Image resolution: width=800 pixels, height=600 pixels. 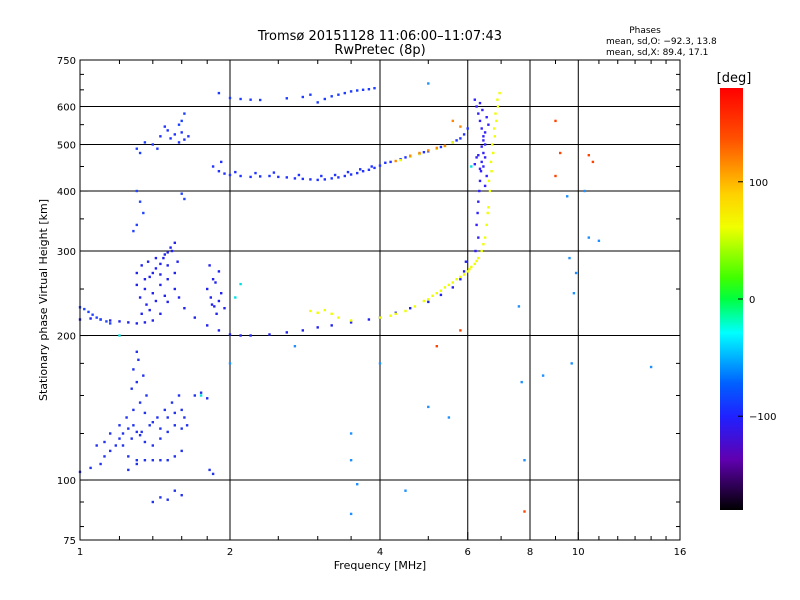 What do you see at coordinates (66, 252) in the screenshot?
I see `y-tick-label: 300` at bounding box center [66, 252].